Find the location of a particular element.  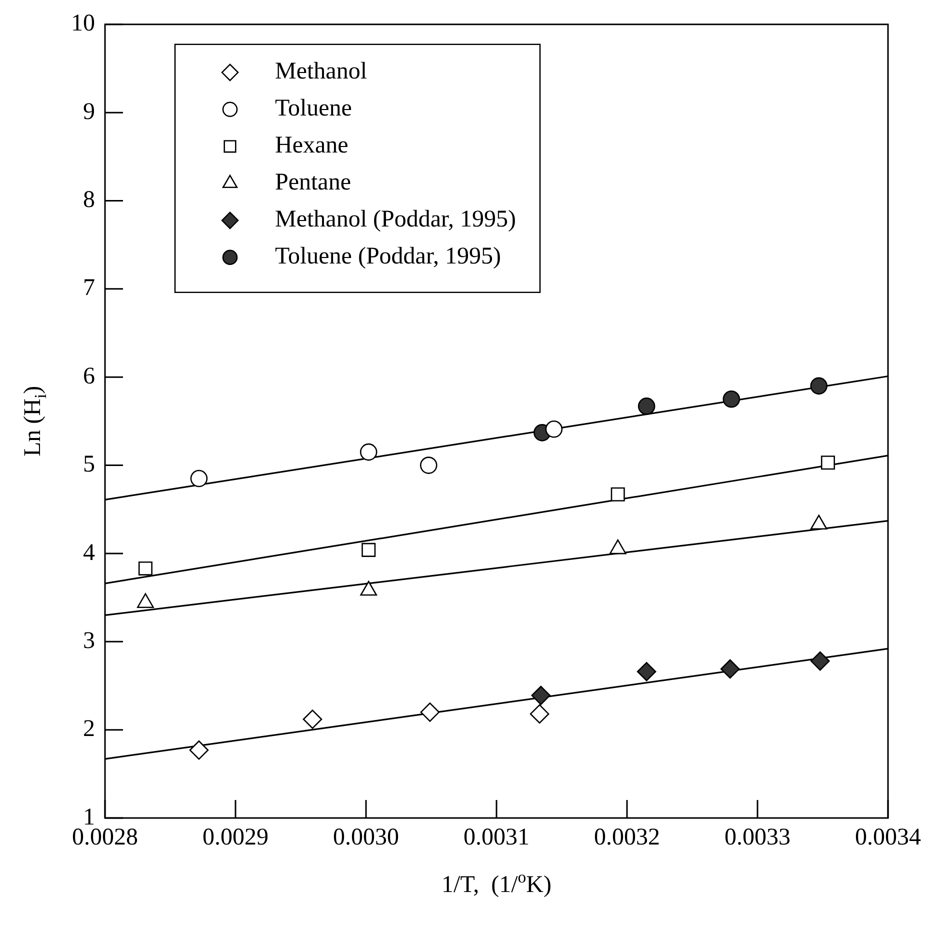

legend-label: Pentane is located at coordinates (313, 183).